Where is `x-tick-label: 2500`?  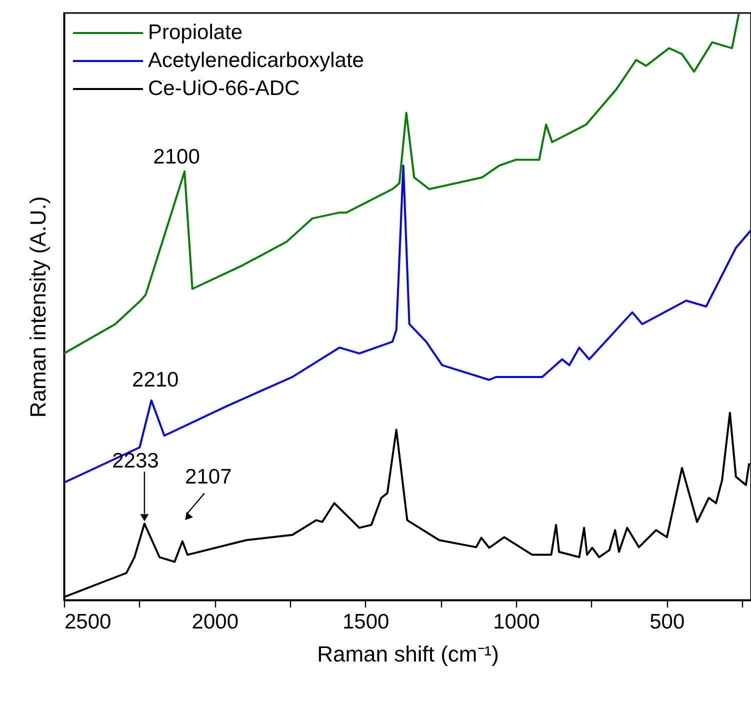
x-tick-label: 2500 is located at coordinates (88, 622).